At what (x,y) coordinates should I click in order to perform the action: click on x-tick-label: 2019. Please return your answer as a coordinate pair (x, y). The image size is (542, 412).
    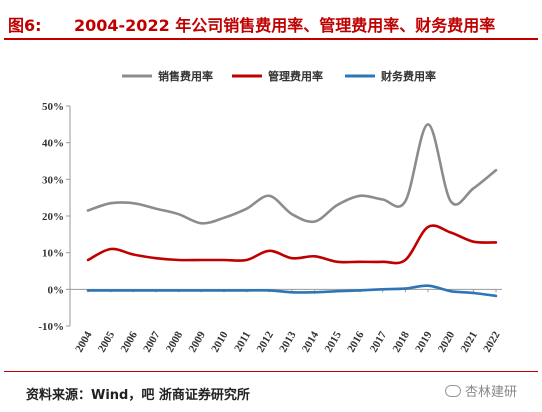
    Looking at the image, I should click on (424, 341).